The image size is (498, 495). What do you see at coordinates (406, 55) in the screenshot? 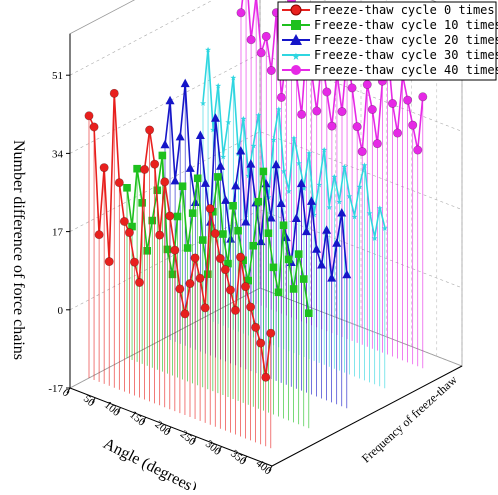
I see `legend-label-3: Freeze-thaw cycle 30 times` at bounding box center [406, 55].